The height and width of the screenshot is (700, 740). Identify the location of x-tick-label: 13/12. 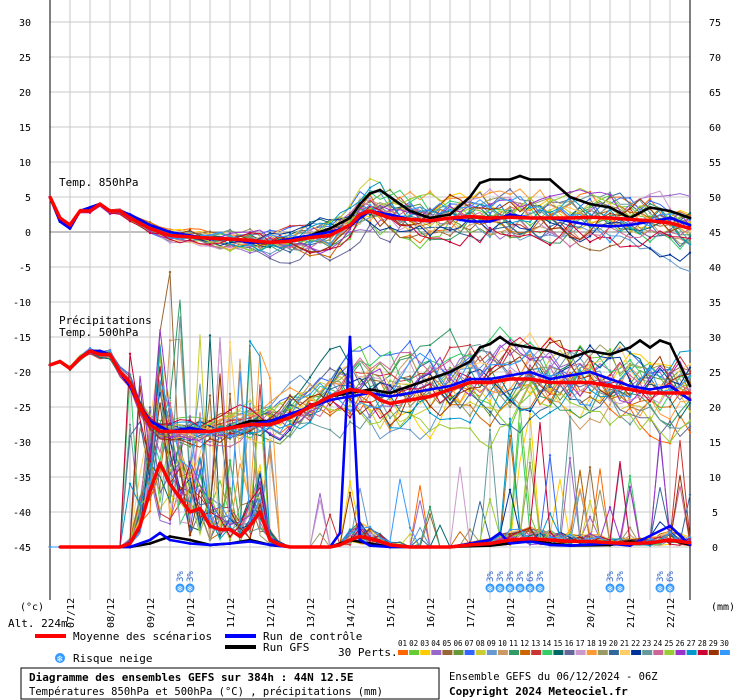
(311, 613).